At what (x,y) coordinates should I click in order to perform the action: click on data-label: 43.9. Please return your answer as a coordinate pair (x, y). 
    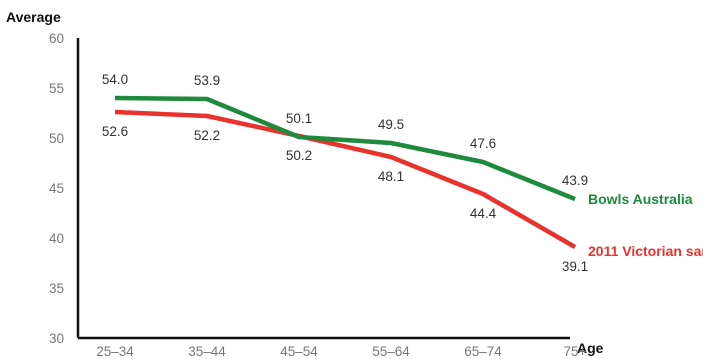
    Looking at the image, I should click on (575, 180).